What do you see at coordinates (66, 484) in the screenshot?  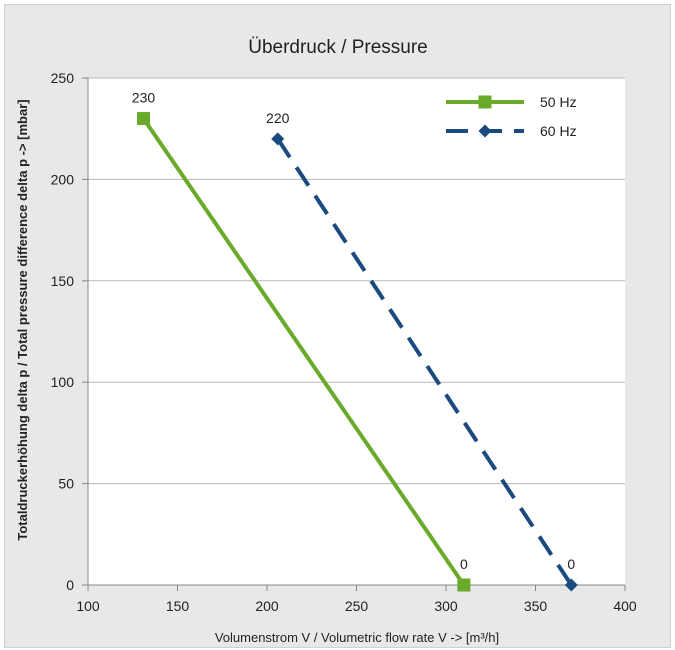 I see `y-tick-label: 50` at bounding box center [66, 484].